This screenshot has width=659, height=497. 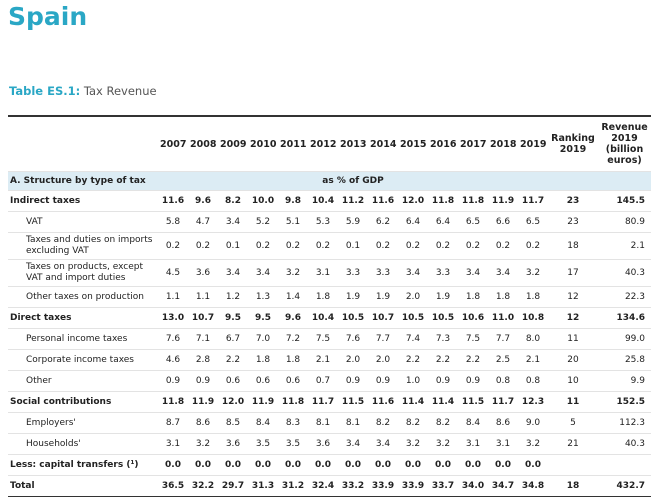 I want to click on value-cell: 8.6, so click(x=203, y=423).